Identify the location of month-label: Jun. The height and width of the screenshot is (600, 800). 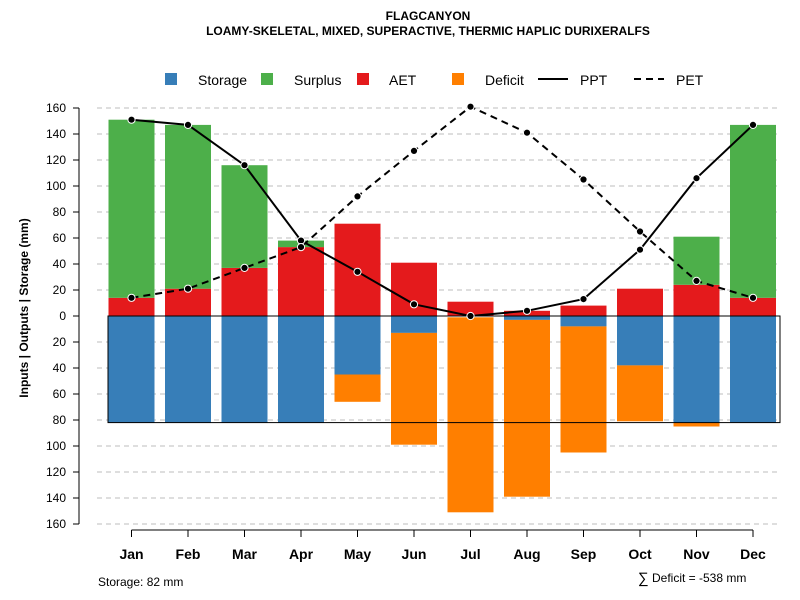
(414, 554).